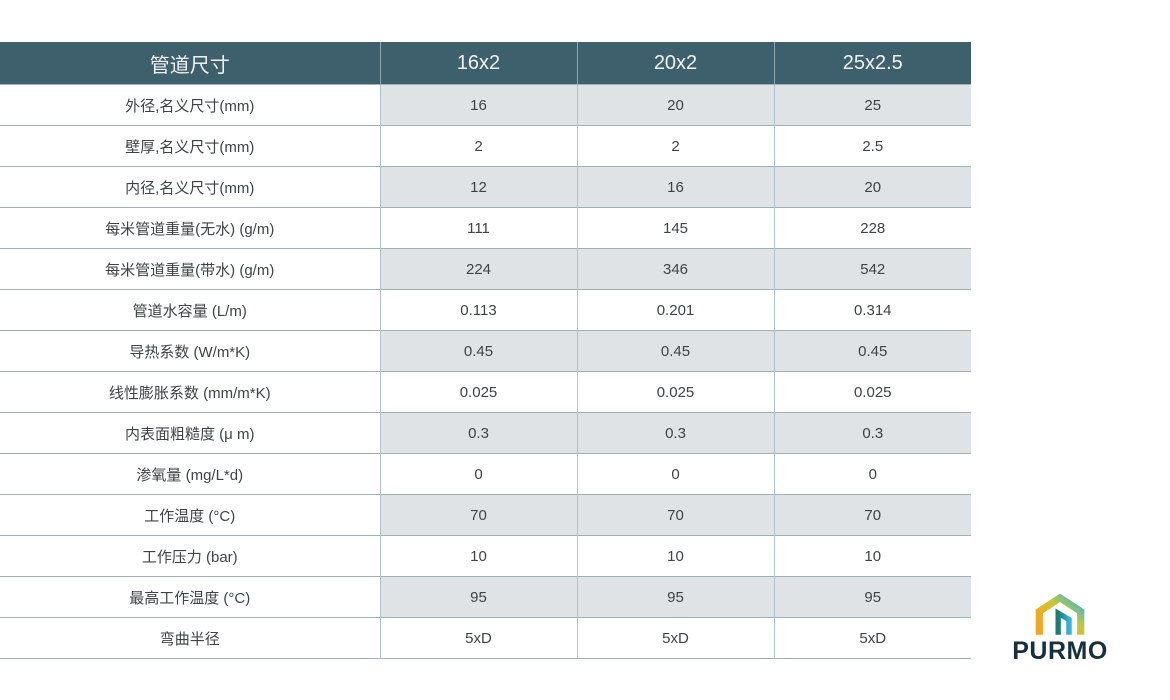 The width and height of the screenshot is (1170, 700). Describe the element at coordinates (675, 228) in the screenshot. I see `value-cell: 145` at that location.